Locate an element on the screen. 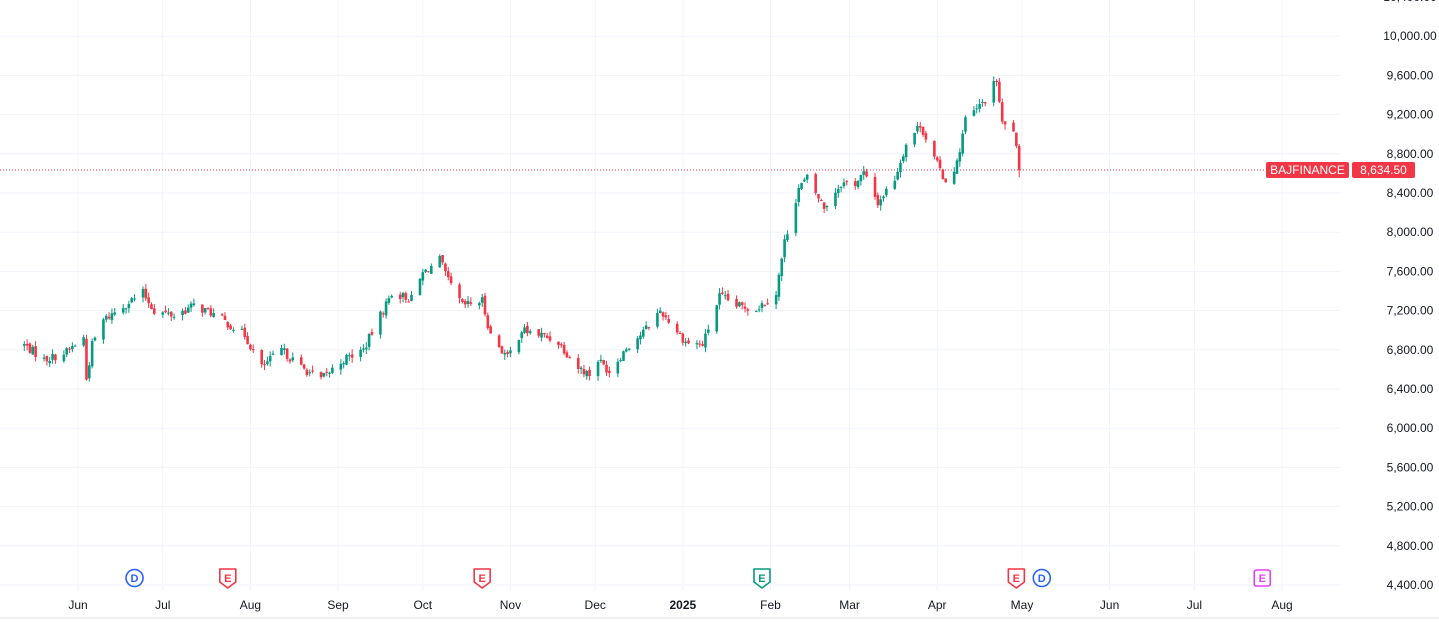 This screenshot has width=1439, height=631. dividend-event-marker: D is located at coordinates (134, 578).